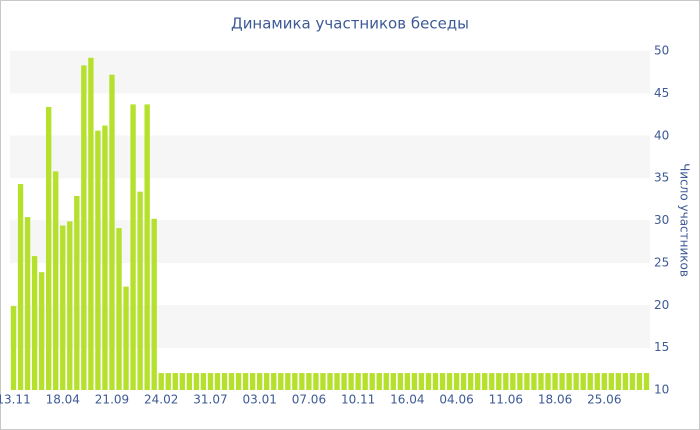 The width and height of the screenshot is (700, 430). Describe the element at coordinates (210, 400) in the screenshot. I see `x-tick-label: 31.07` at that location.